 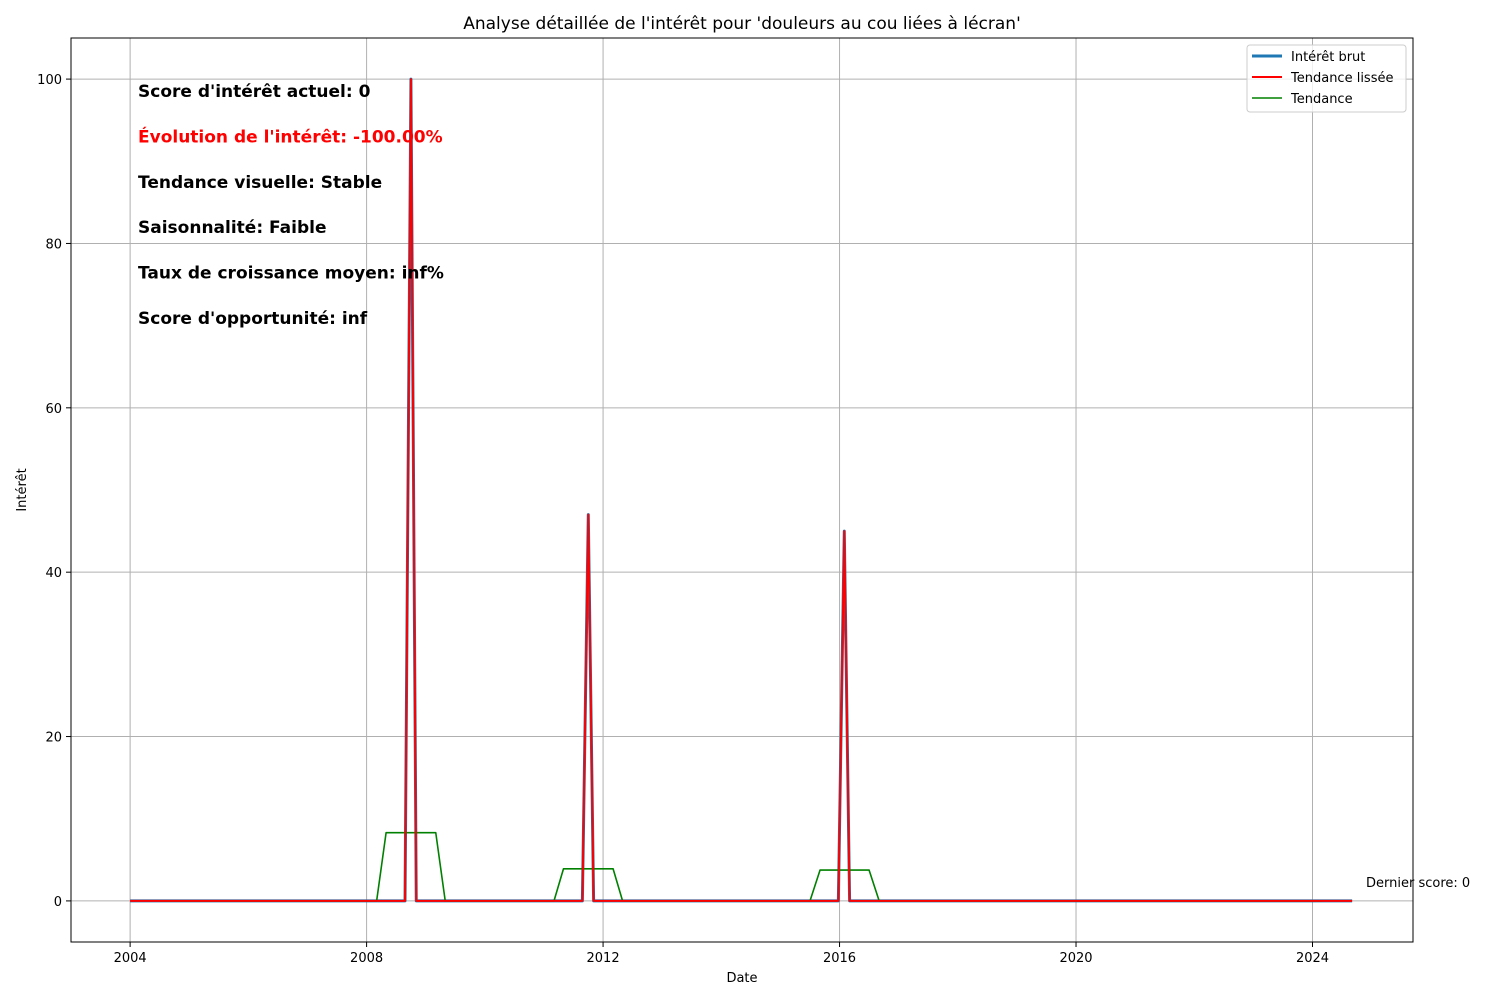 I want to click on legend: Intérêt brut Tendance lissée Tendance, so click(x=1326, y=78).